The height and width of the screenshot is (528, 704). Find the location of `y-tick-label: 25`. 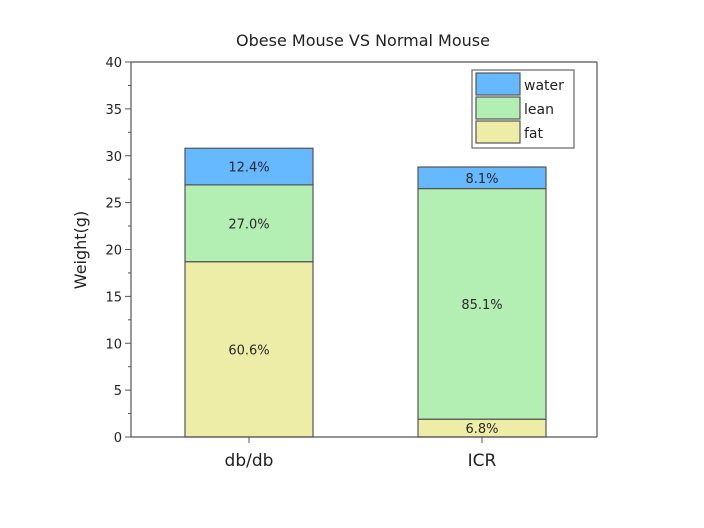

y-tick-label: 25 is located at coordinates (113, 204).